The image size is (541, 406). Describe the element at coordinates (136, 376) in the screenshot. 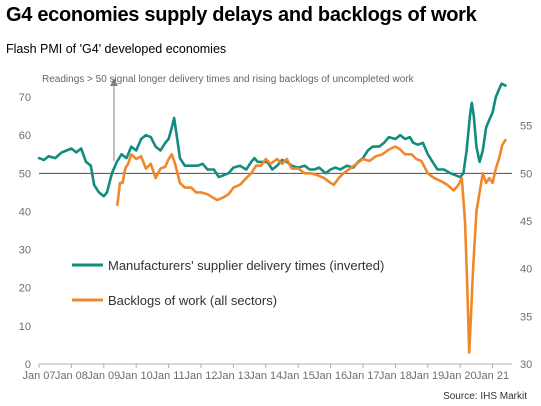

I see `x-tick-label: Jan 10` at that location.